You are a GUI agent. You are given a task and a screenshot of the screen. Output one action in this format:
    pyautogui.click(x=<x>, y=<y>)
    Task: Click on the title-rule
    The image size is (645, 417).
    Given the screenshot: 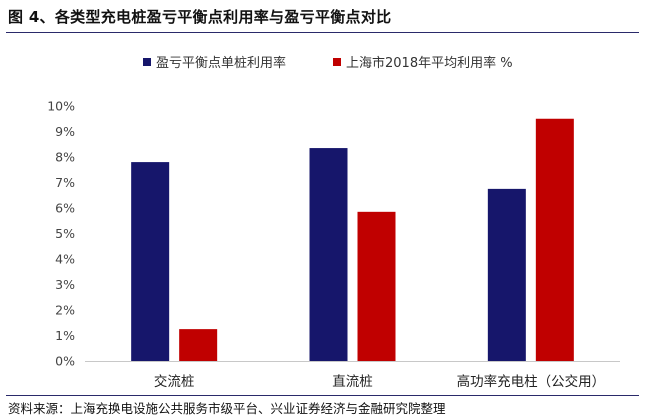 What is the action you would take?
    pyautogui.click(x=322, y=32)
    